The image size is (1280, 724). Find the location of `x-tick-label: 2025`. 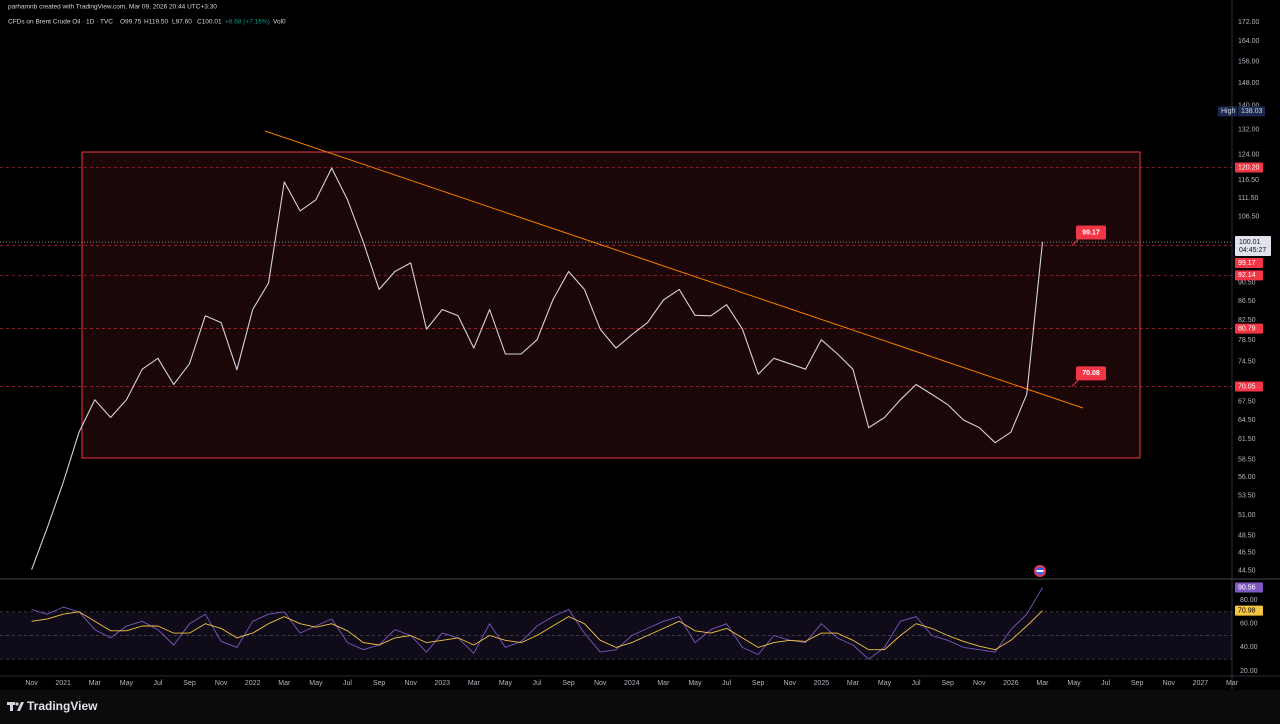

x-tick-label: 2025 is located at coordinates (822, 683).